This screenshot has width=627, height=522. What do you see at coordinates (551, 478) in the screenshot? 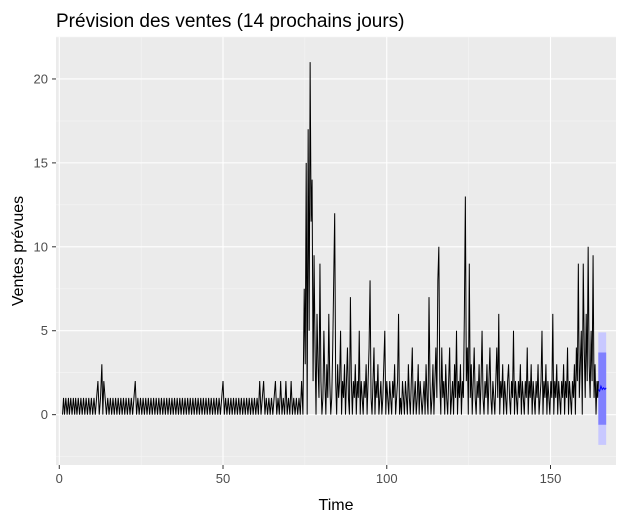
I see `x-tick-label: 150` at bounding box center [551, 478].